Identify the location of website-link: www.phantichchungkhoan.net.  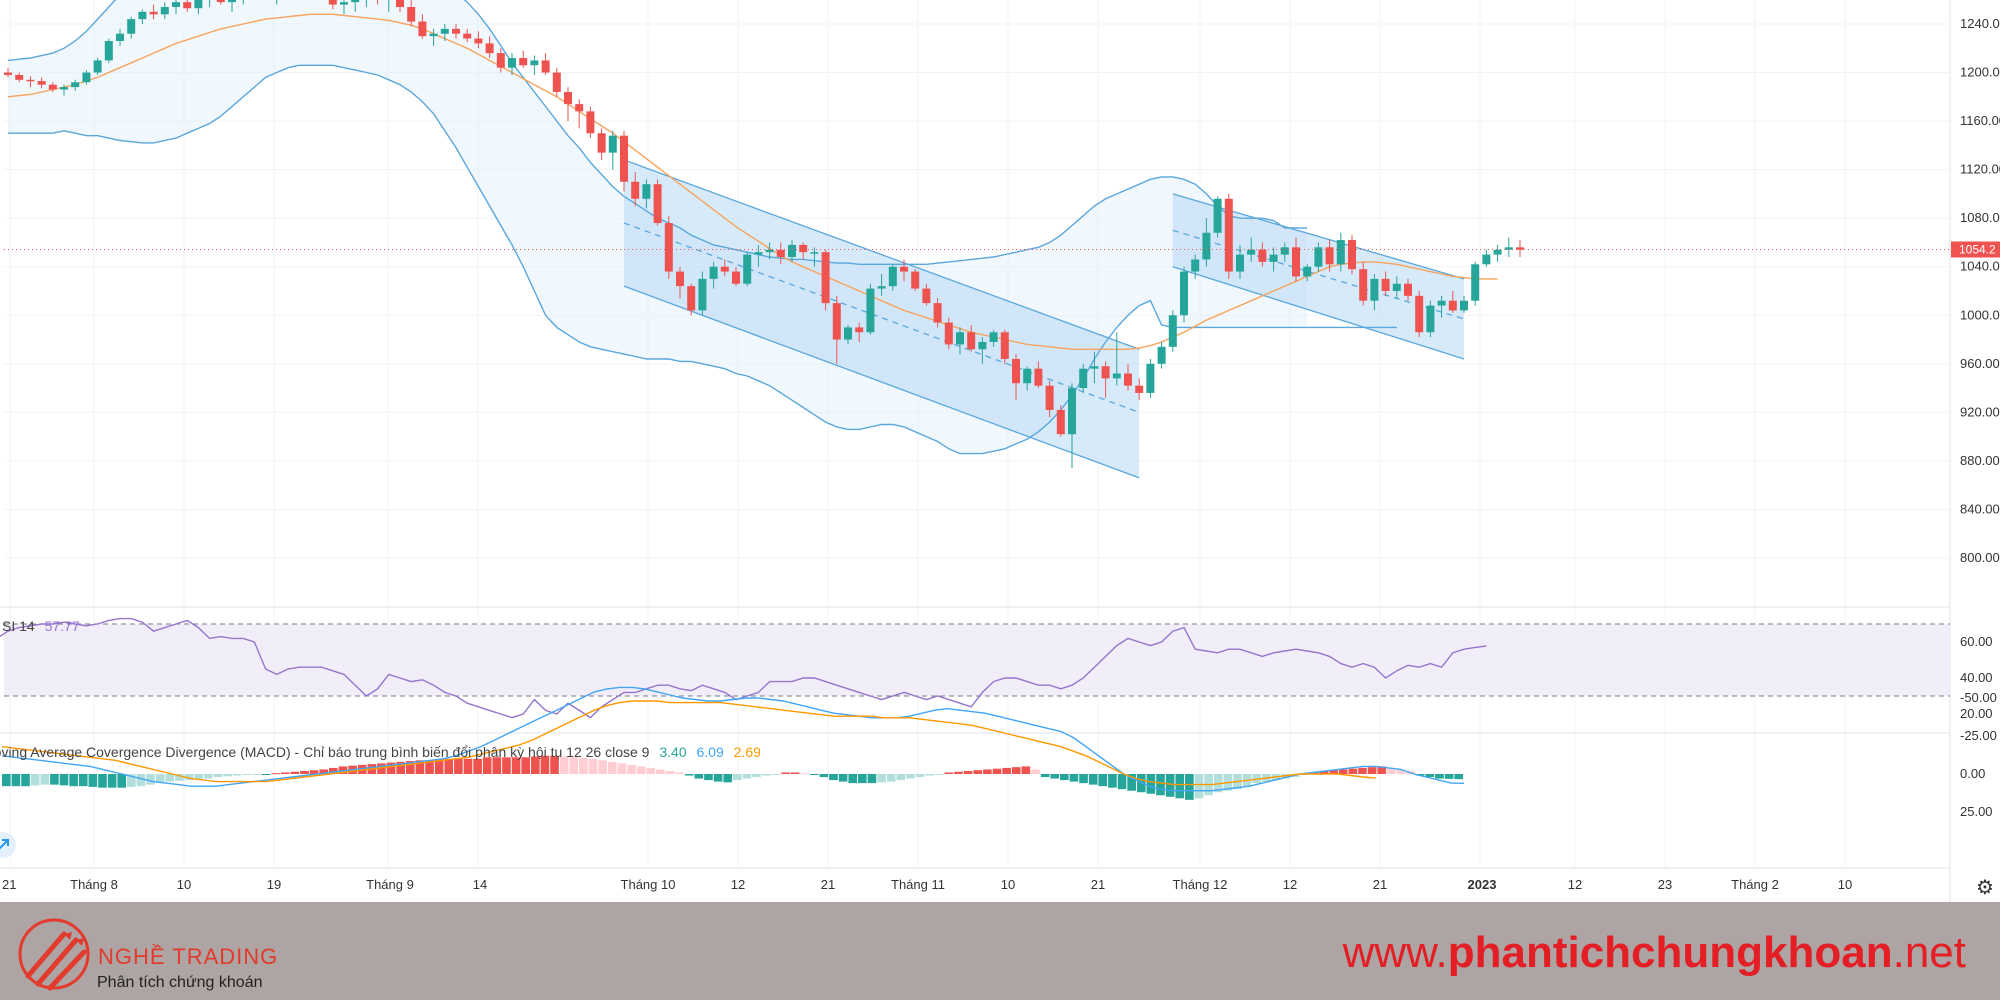
(1654, 953).